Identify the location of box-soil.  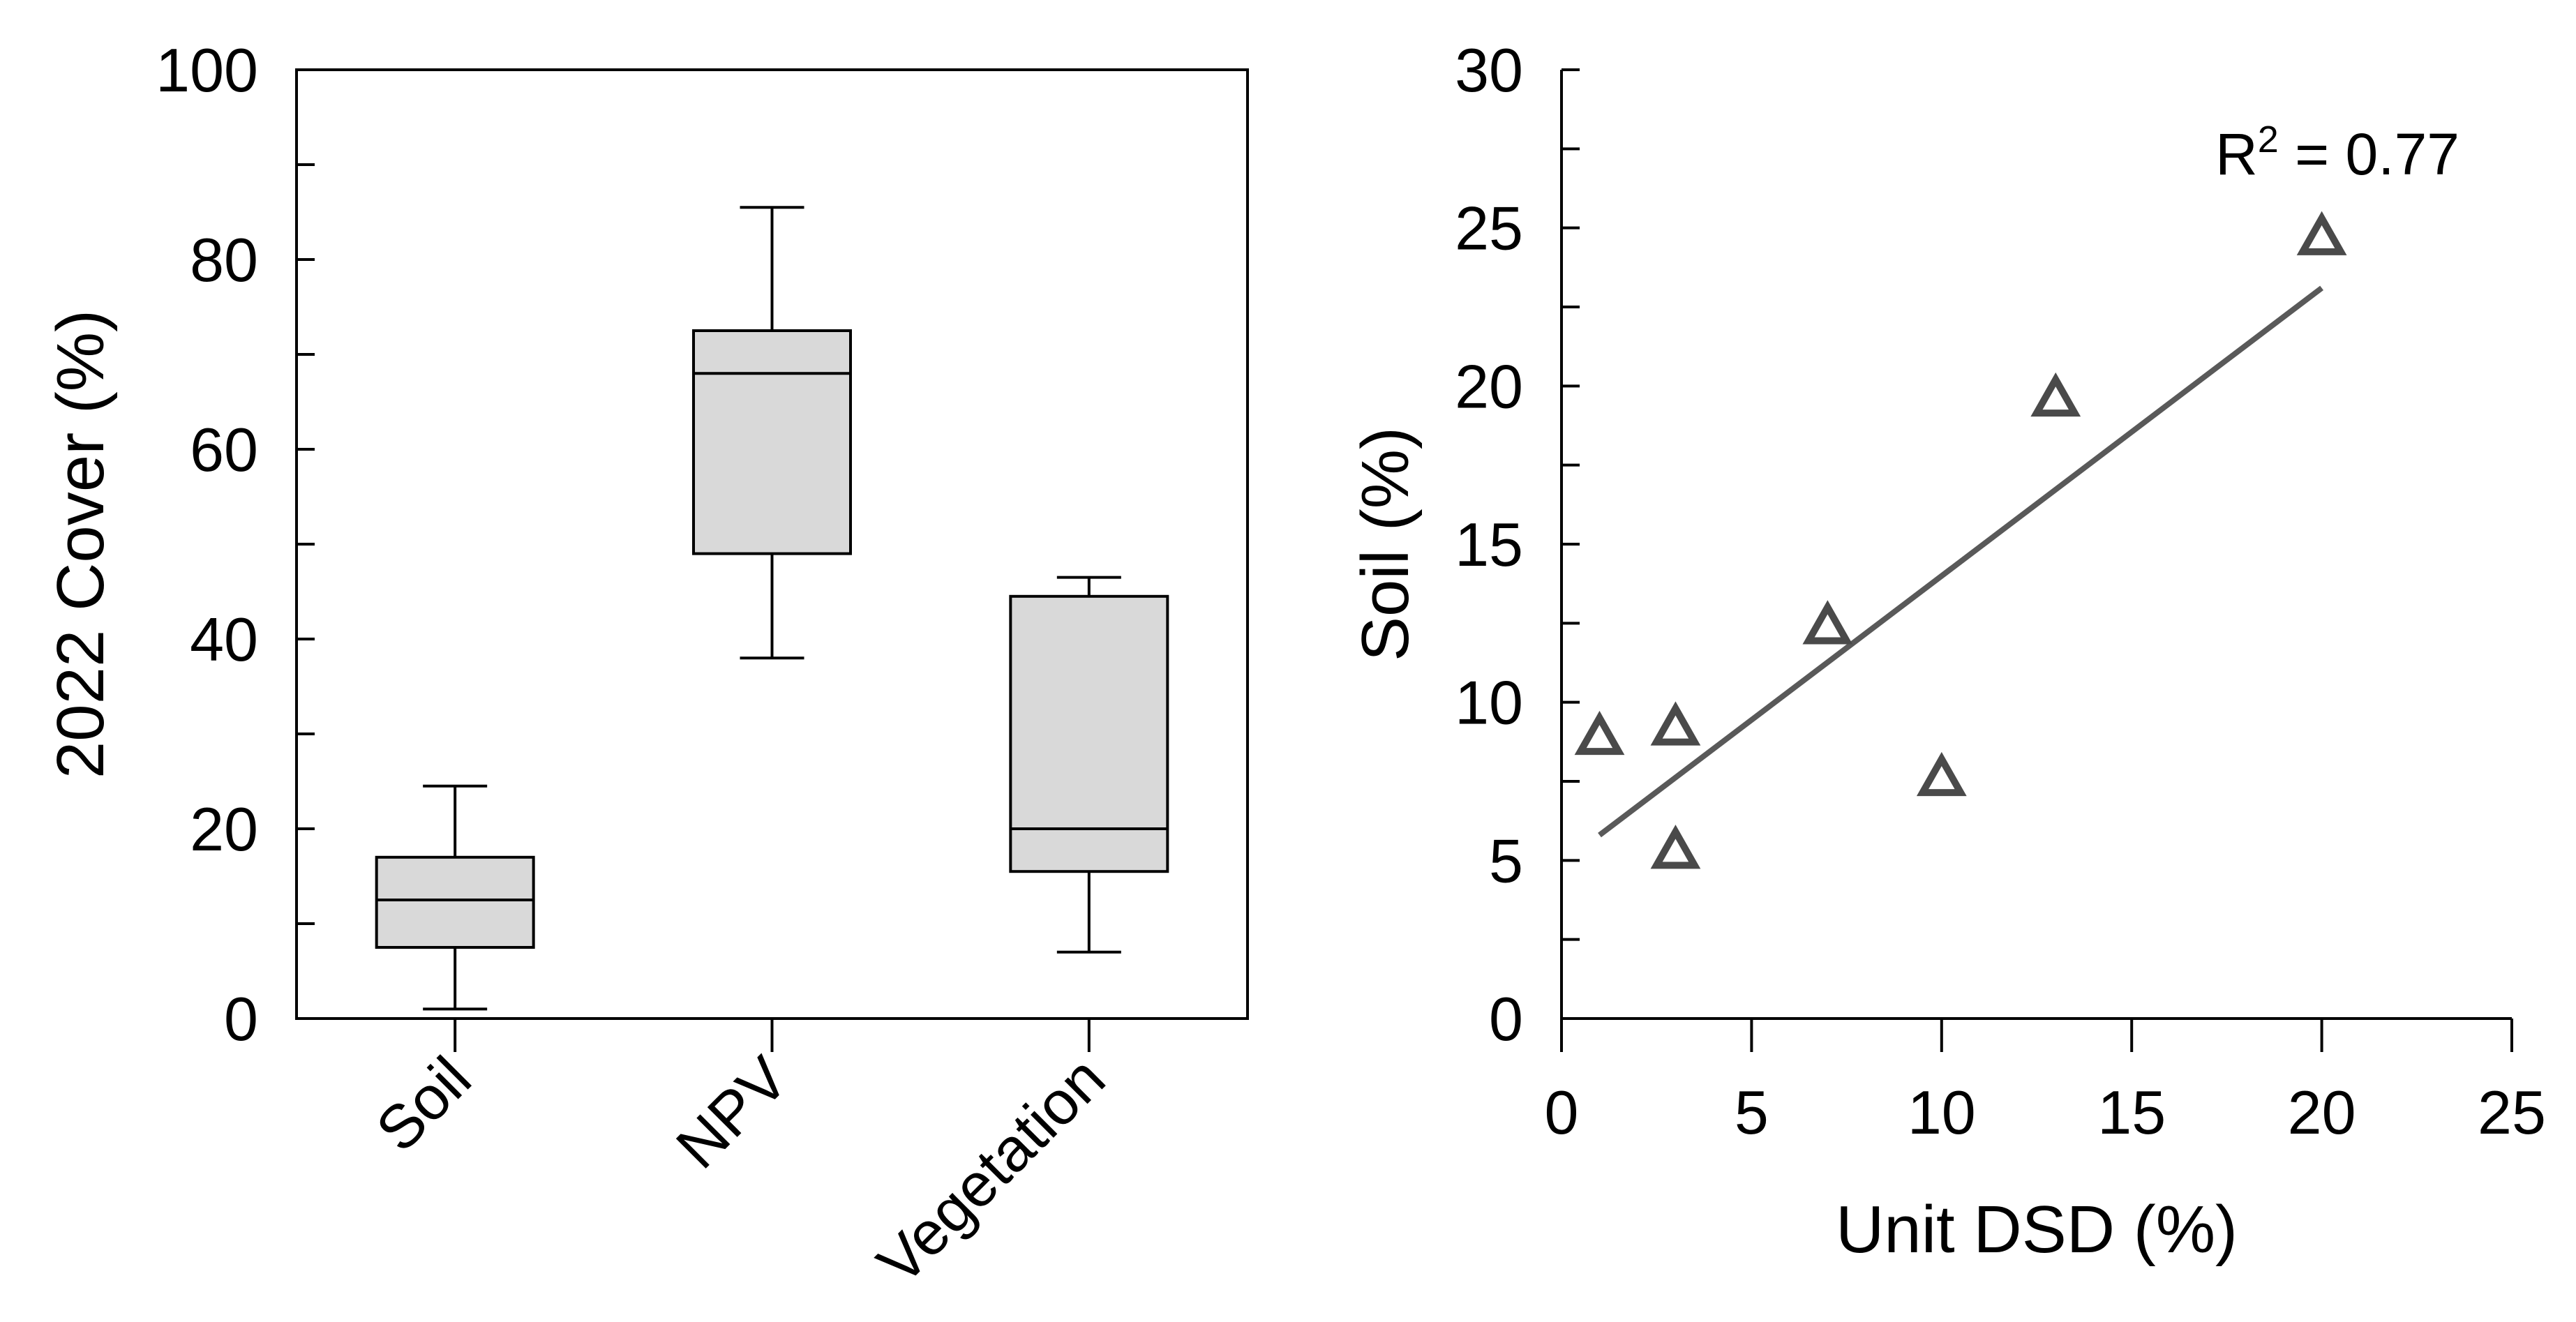
(455, 898).